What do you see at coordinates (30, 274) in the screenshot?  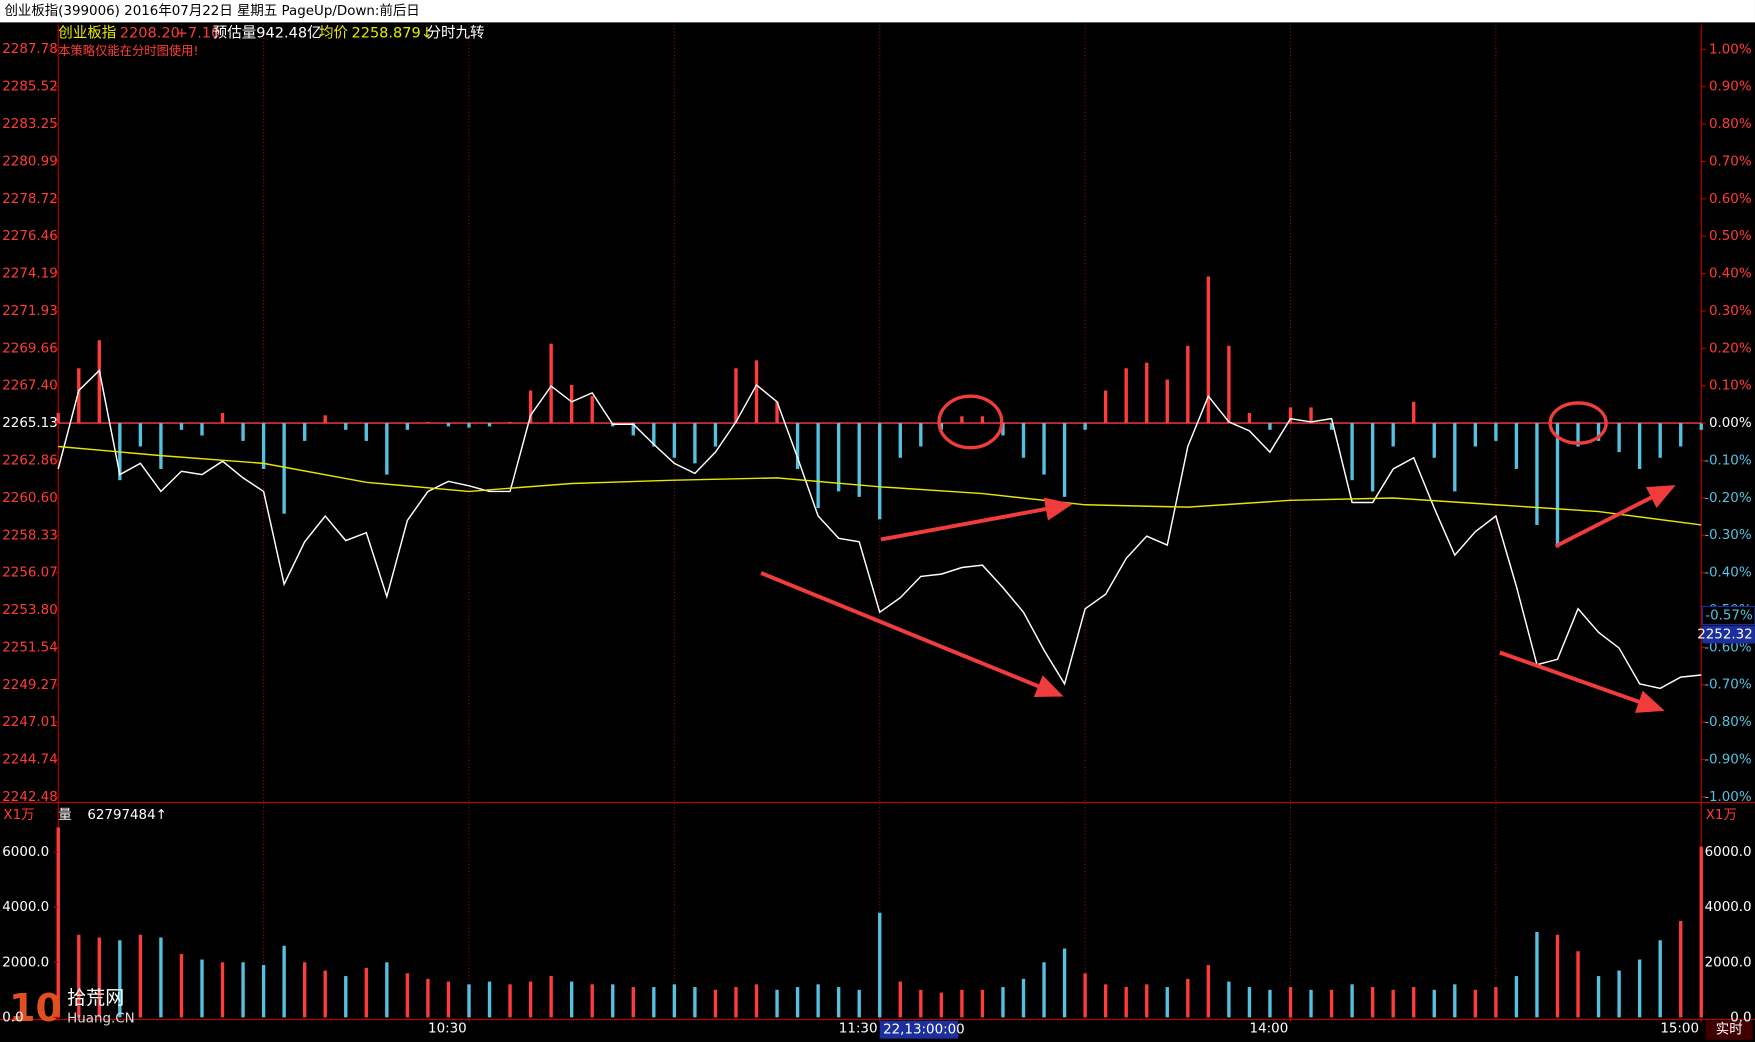 I see `y-tick-label: 2274.19` at bounding box center [30, 274].